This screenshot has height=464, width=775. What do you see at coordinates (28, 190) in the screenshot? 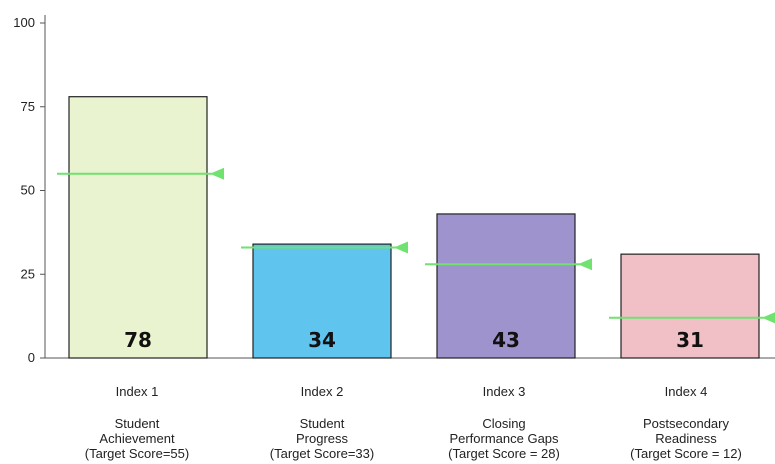
I see `y-tick-label: 50` at bounding box center [28, 190].